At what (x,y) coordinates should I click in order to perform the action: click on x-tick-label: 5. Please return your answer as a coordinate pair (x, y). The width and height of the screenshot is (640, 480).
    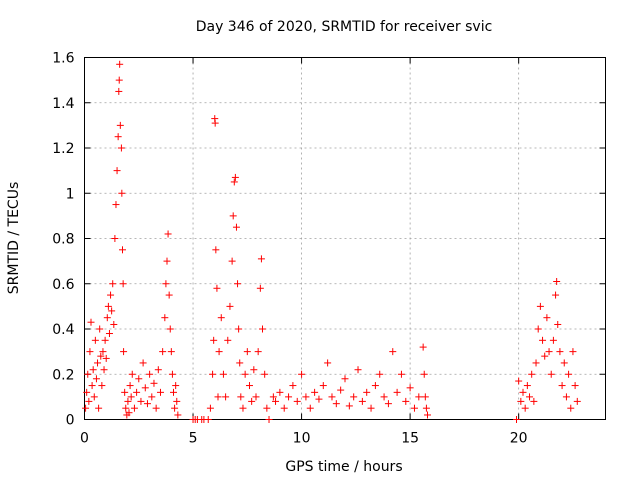
    Looking at the image, I should click on (193, 439).